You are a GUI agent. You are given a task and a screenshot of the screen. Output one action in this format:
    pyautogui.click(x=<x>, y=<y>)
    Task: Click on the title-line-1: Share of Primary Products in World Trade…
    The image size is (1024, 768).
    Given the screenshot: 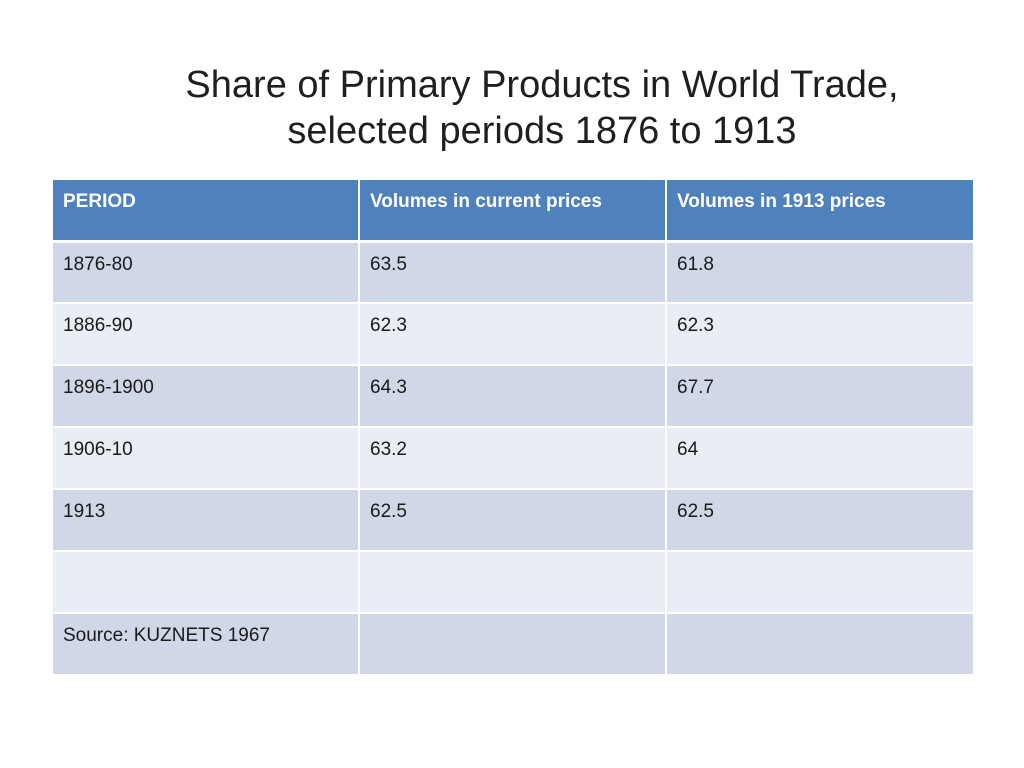 What is the action you would take?
    pyautogui.click(x=542, y=85)
    